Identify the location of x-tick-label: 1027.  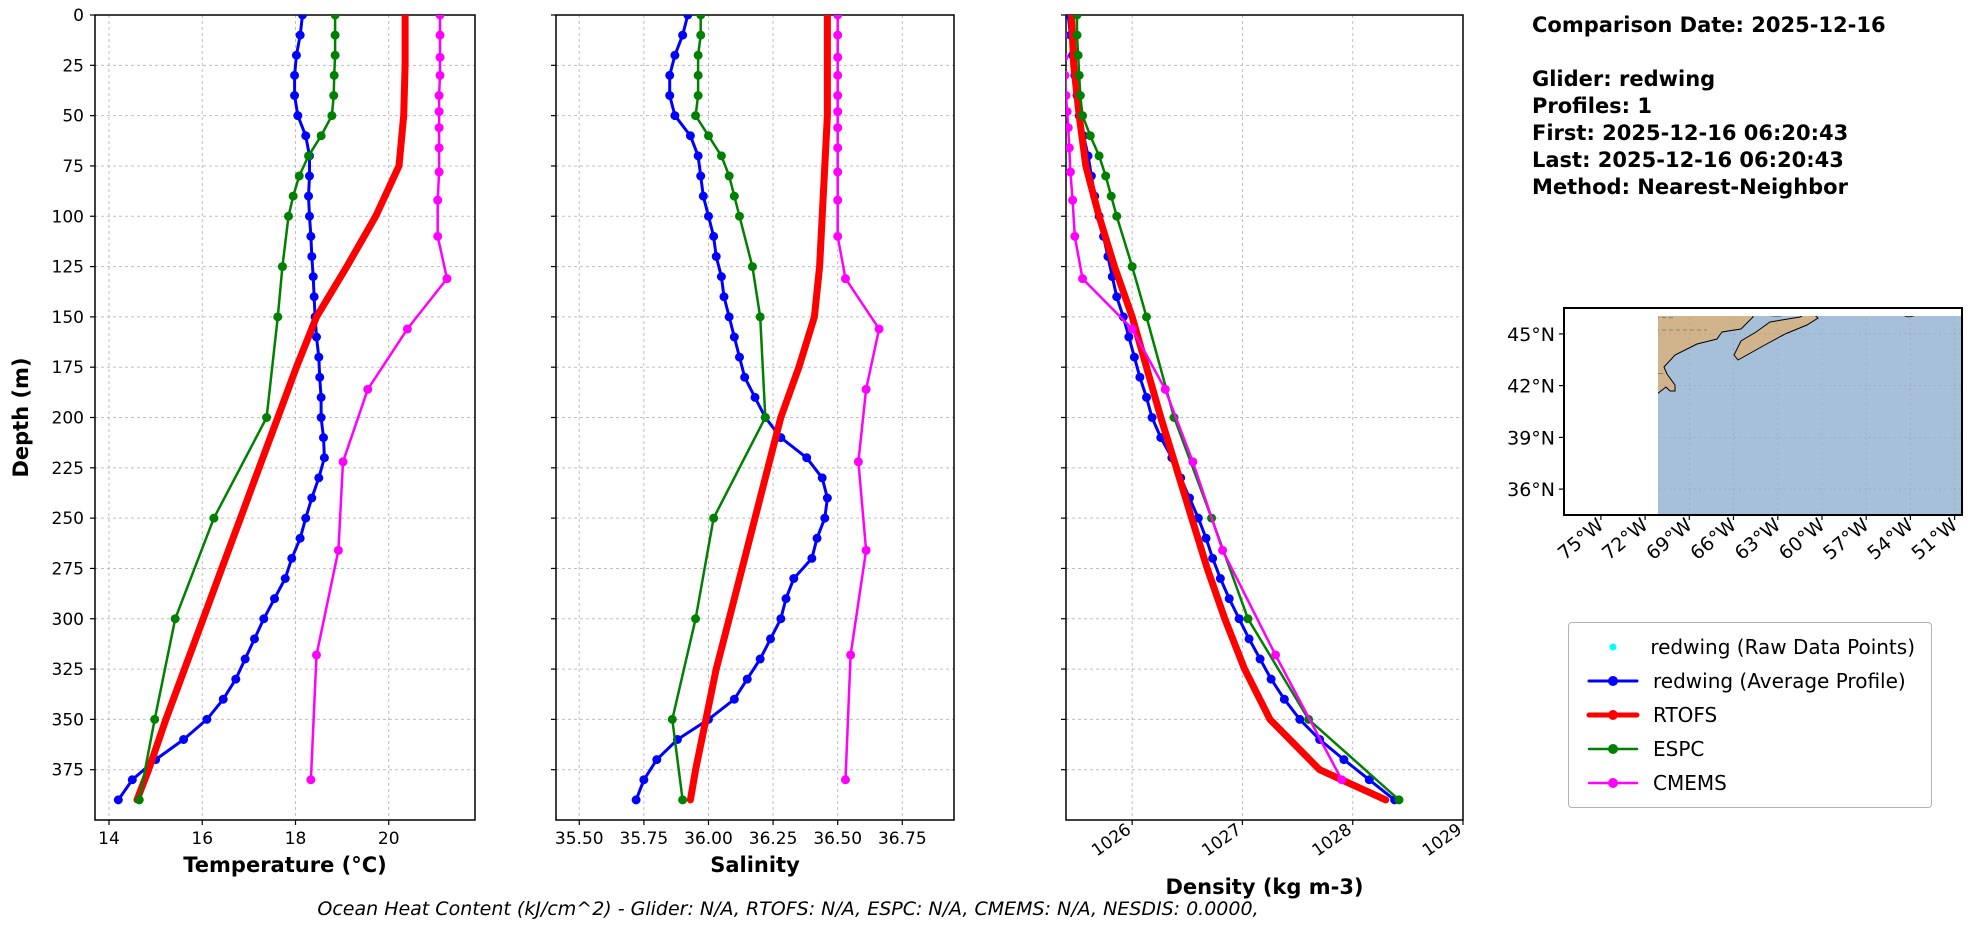
(1221, 840).